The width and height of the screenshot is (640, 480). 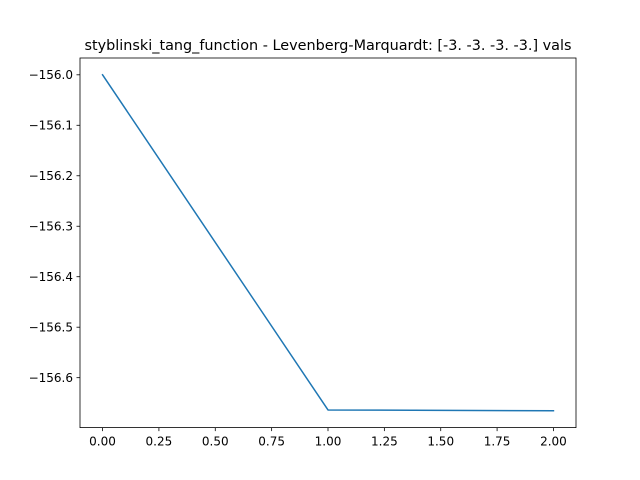 I want to click on x-tick-label: 1.50, so click(x=440, y=442).